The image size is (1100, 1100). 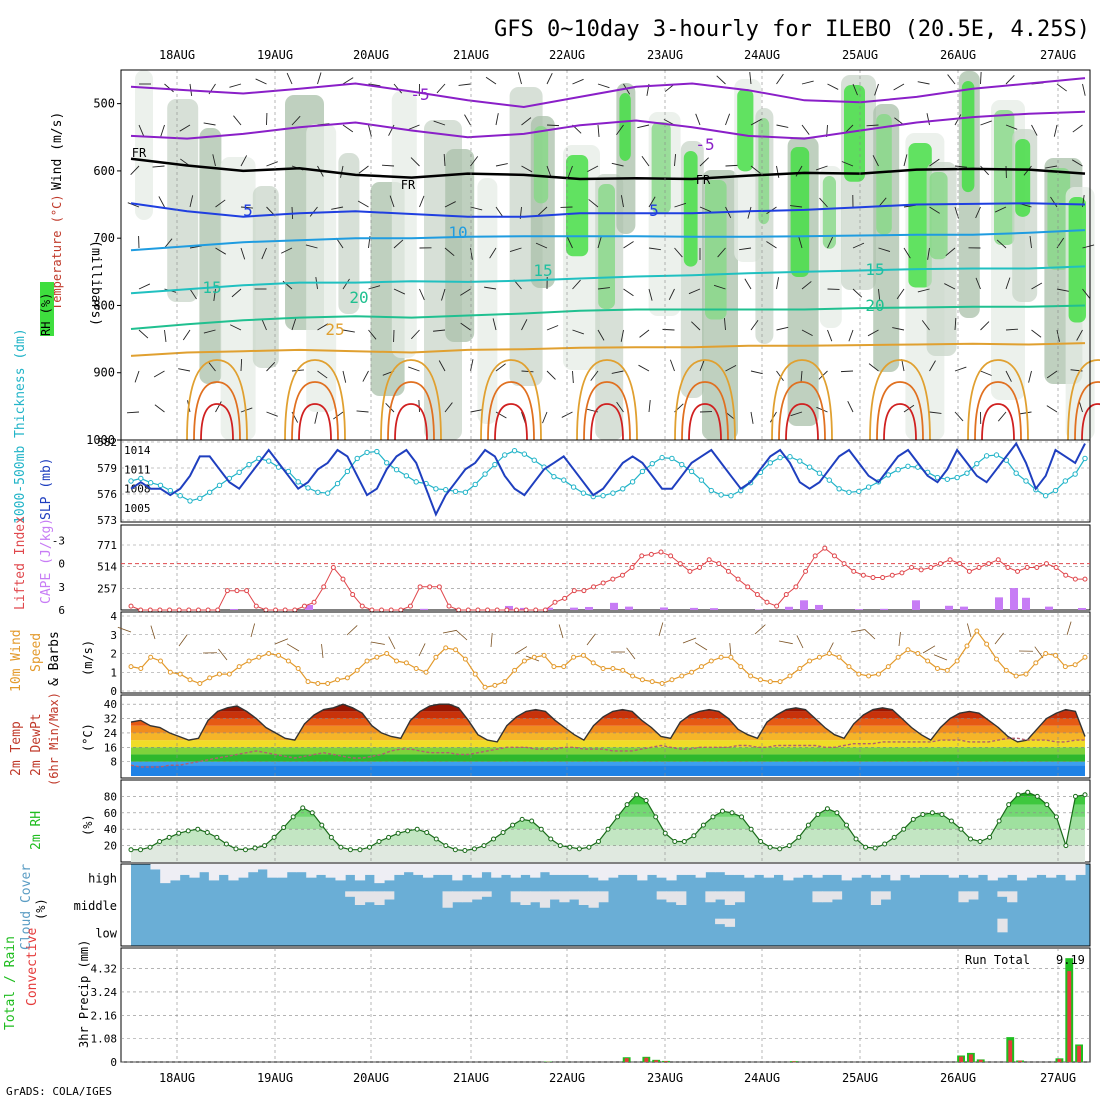 What do you see at coordinates (61, 587) in the screenshot?
I see `lifted-tick-label: 3` at bounding box center [61, 587].